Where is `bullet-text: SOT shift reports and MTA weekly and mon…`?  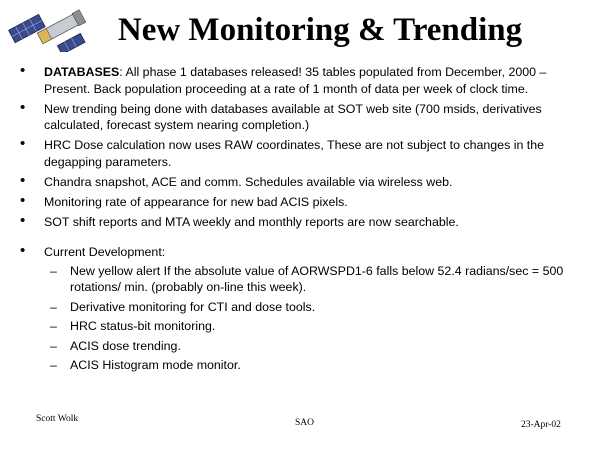 bullet-text: SOT shift reports and MTA weekly and mon… is located at coordinates (251, 221).